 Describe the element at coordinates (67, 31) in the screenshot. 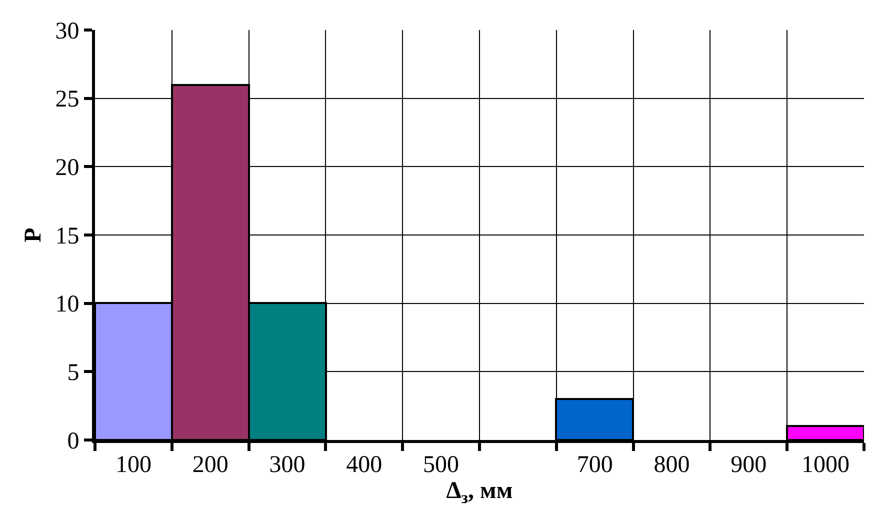

I see `y-tick-label: 30` at that location.